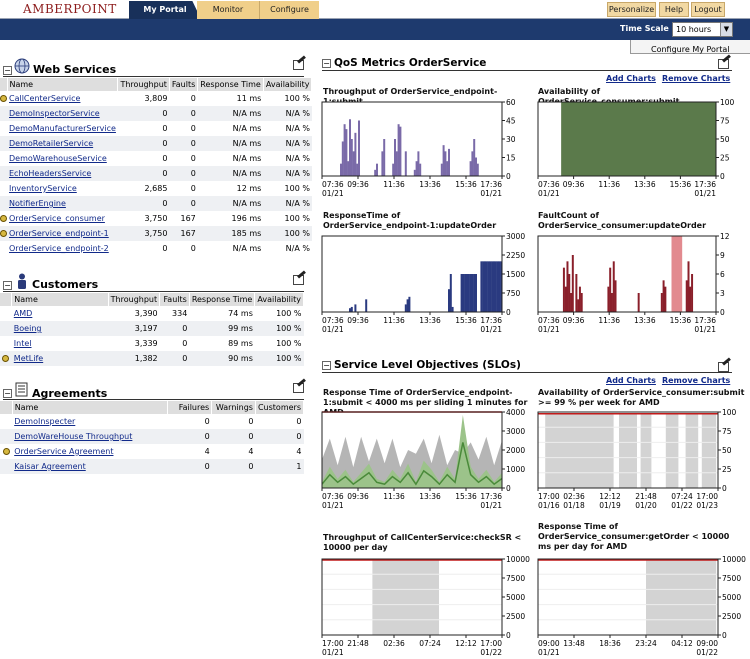 The width and height of the screenshot is (750, 659). Describe the element at coordinates (491, 184) in the screenshot. I see `x-tick-label: 17:36` at that location.